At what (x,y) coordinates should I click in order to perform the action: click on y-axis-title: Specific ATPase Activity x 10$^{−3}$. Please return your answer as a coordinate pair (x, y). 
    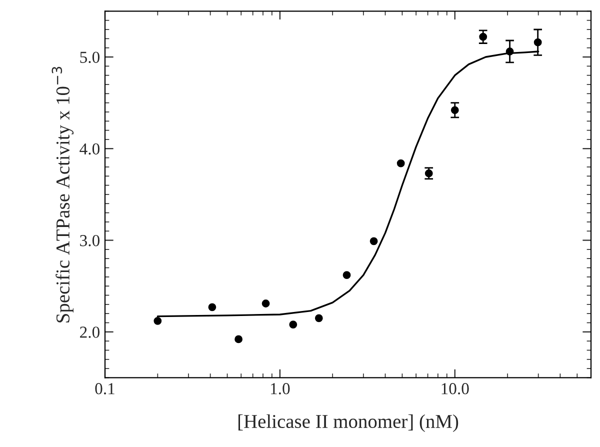
    Looking at the image, I should click on (63, 194).